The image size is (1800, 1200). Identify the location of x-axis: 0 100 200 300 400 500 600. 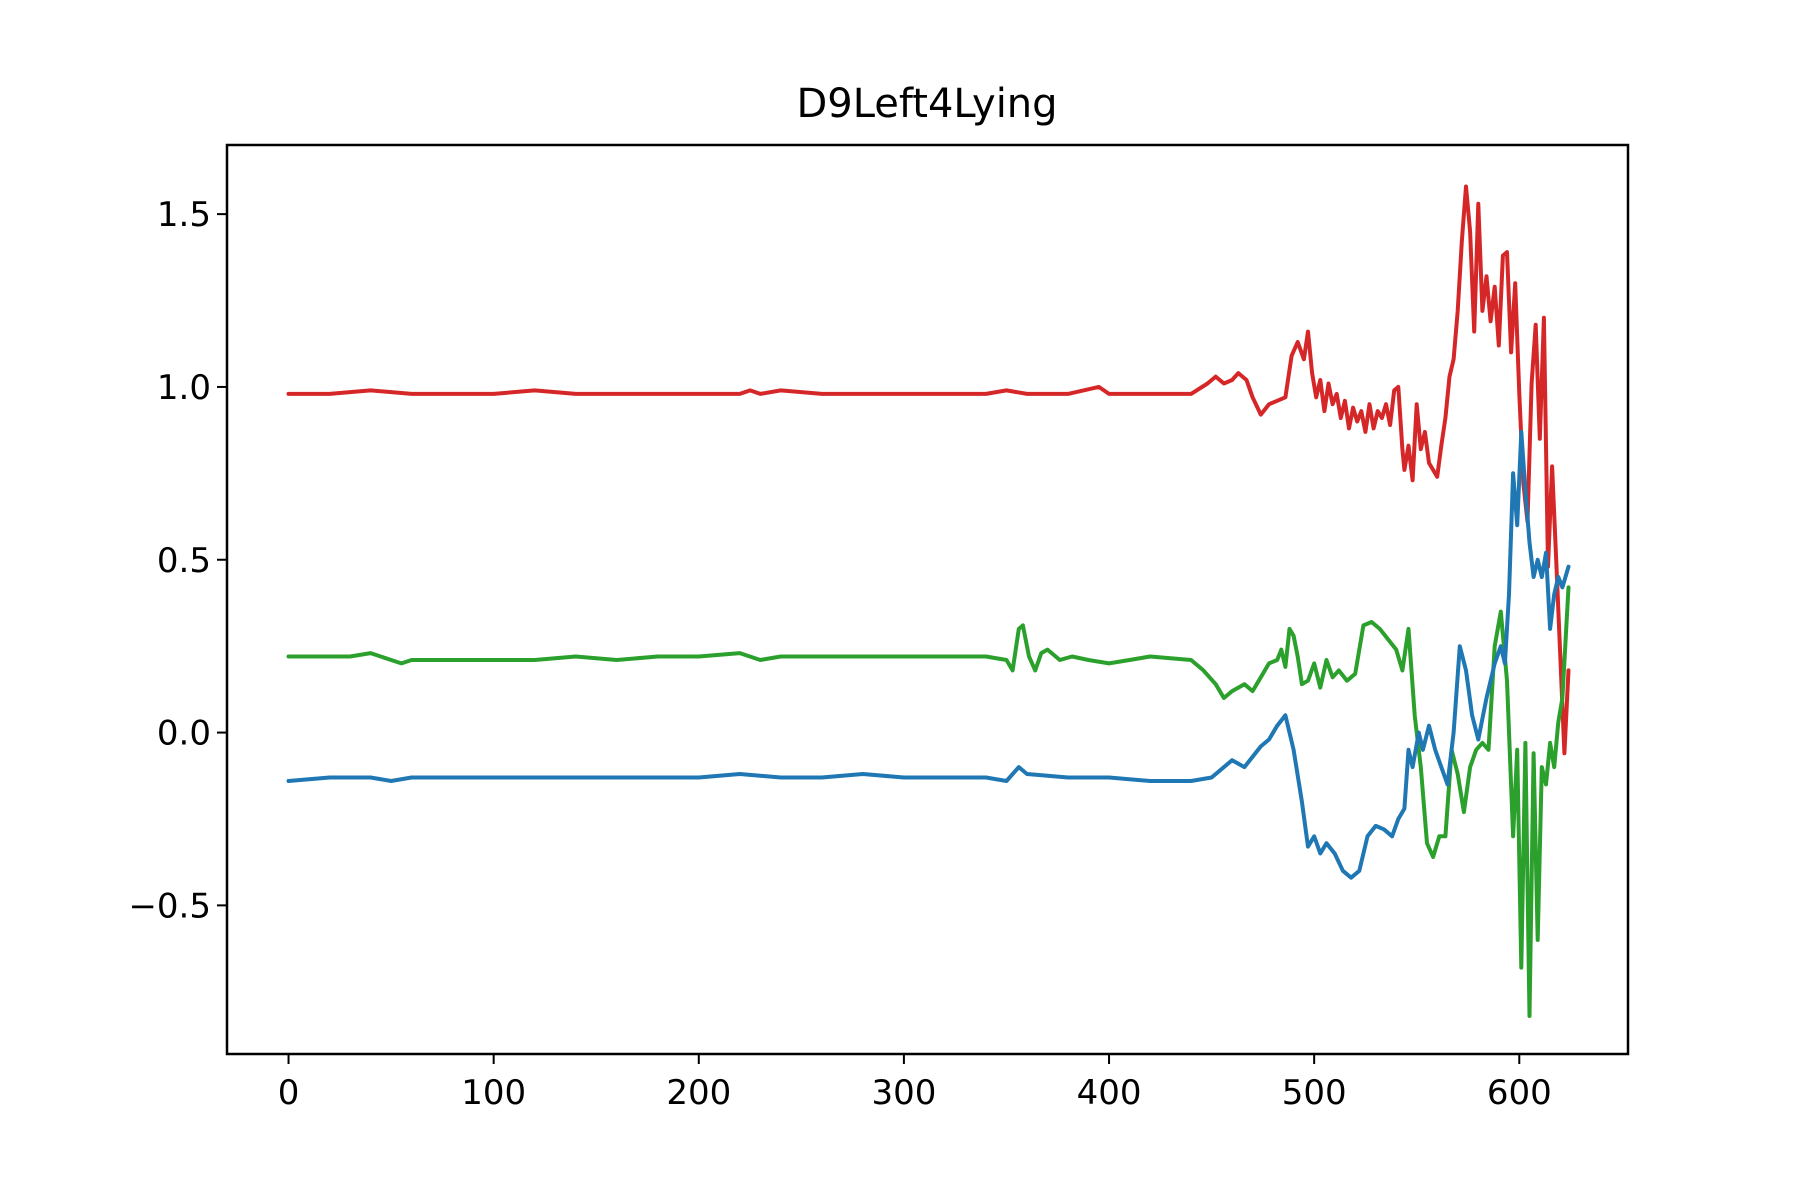
(915, 1083).